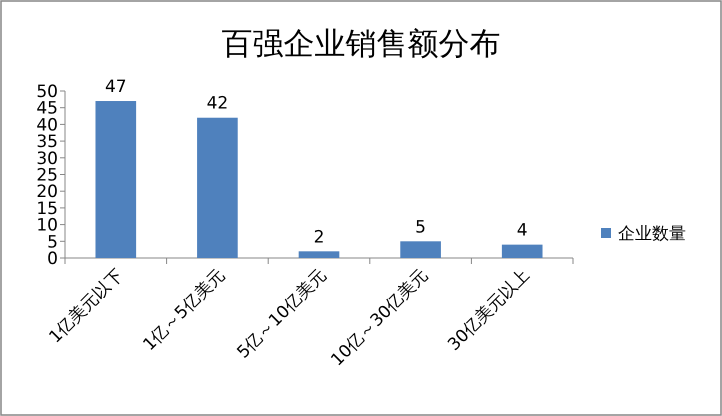  Describe the element at coordinates (522, 230) in the screenshot. I see `data-label: 4` at that location.